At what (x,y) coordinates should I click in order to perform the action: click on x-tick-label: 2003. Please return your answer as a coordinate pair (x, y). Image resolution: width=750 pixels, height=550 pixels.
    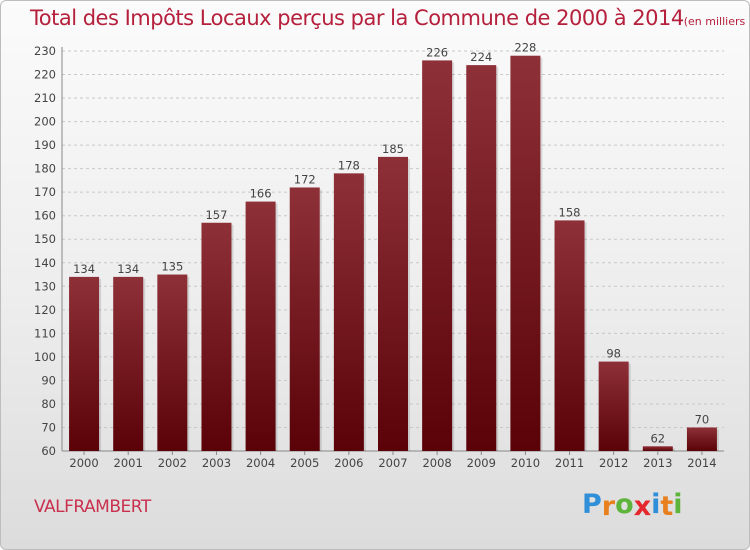
    Looking at the image, I should click on (216, 463).